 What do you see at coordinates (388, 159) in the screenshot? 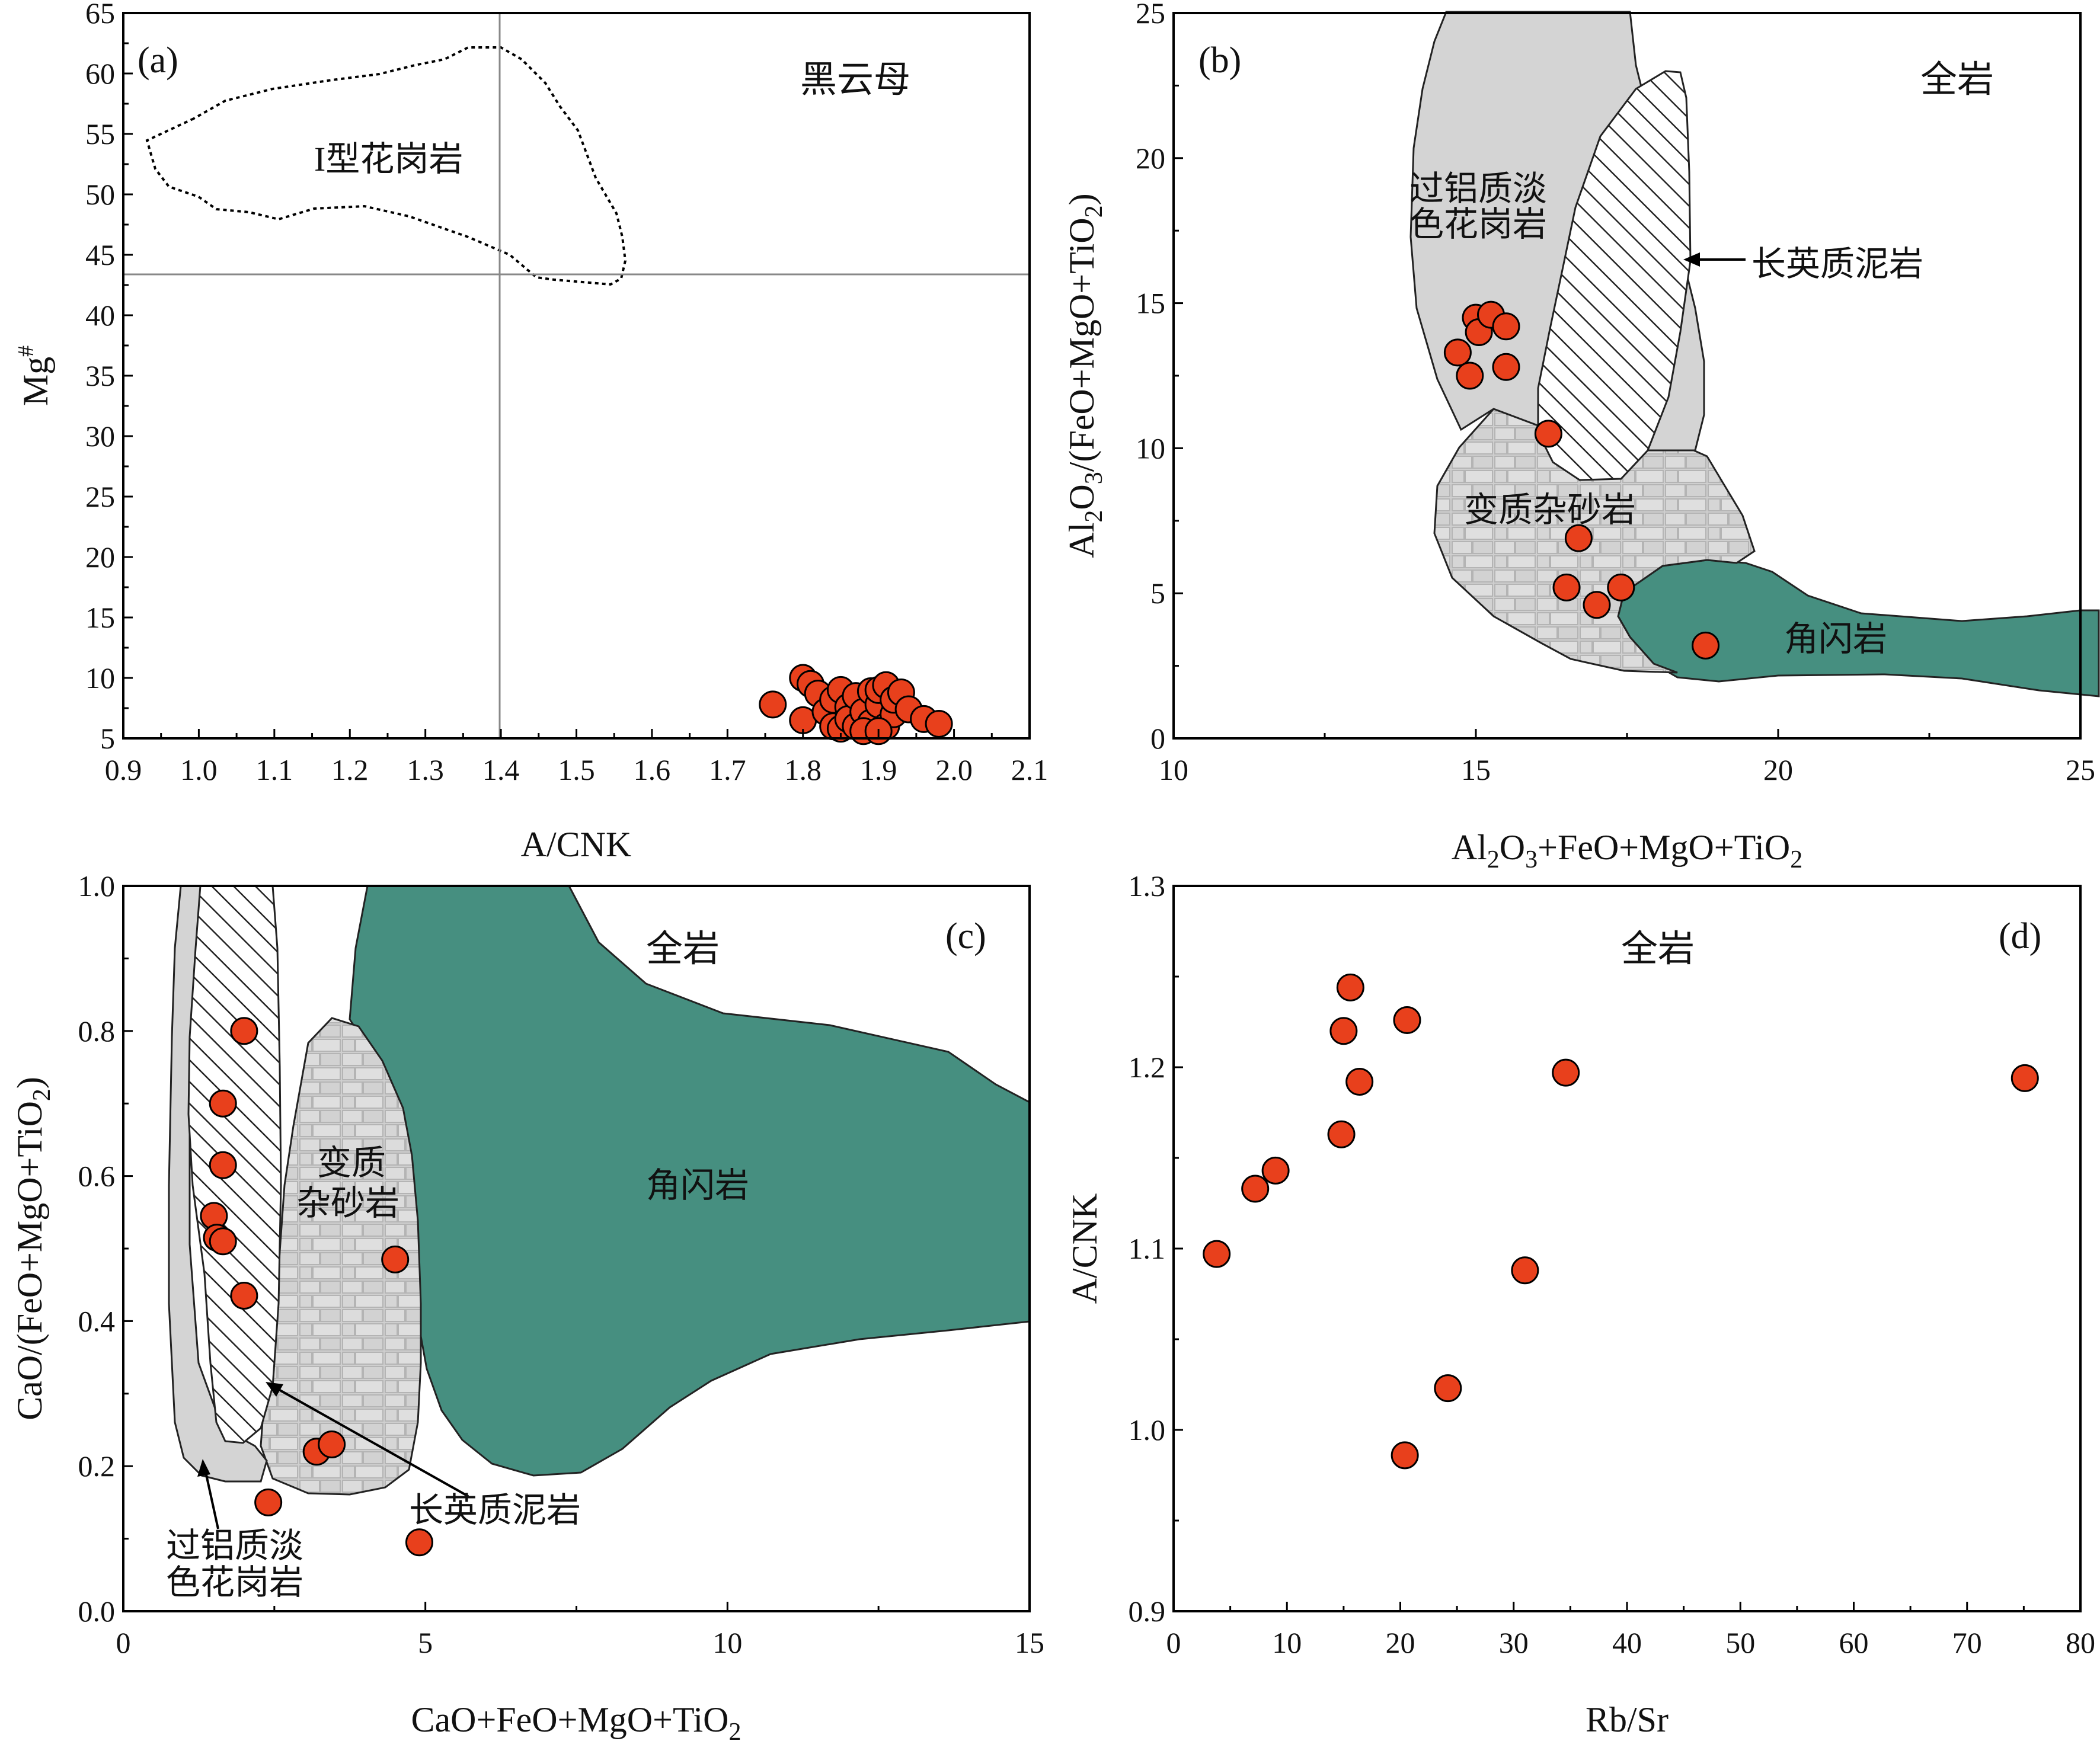
I see `i-type-granite-label: I型花岗岩` at bounding box center [388, 159].